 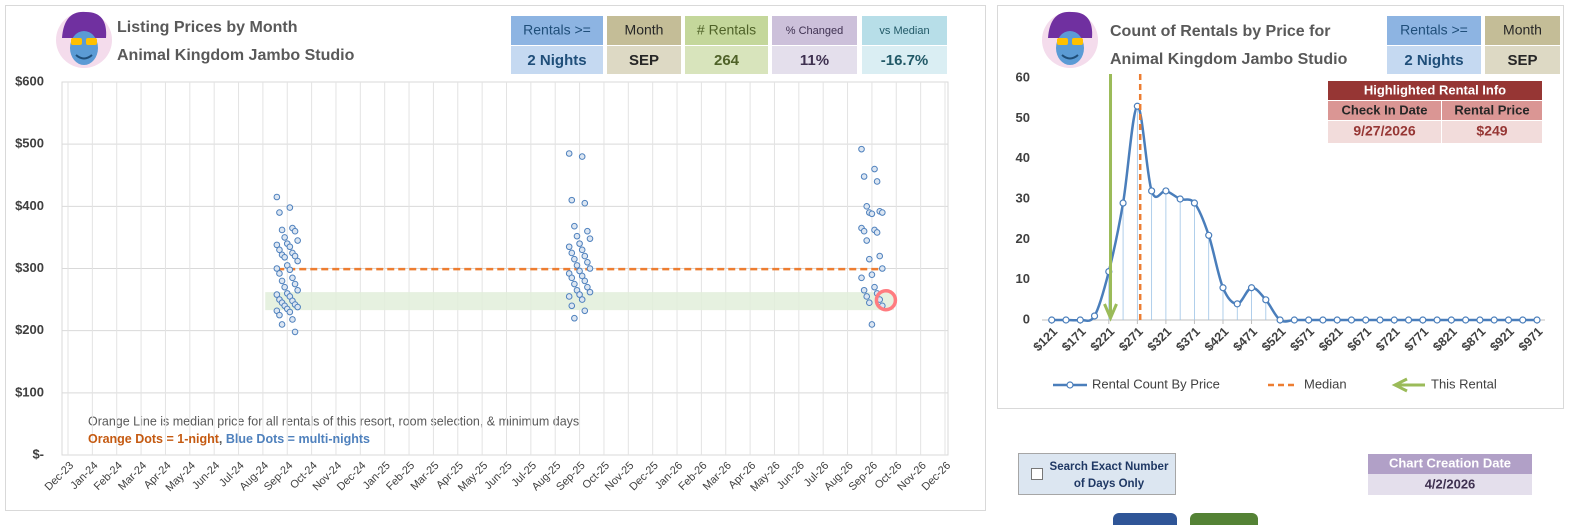 What do you see at coordinates (1023, 76) in the screenshot?
I see `y-tick-label: 60` at bounding box center [1023, 76].